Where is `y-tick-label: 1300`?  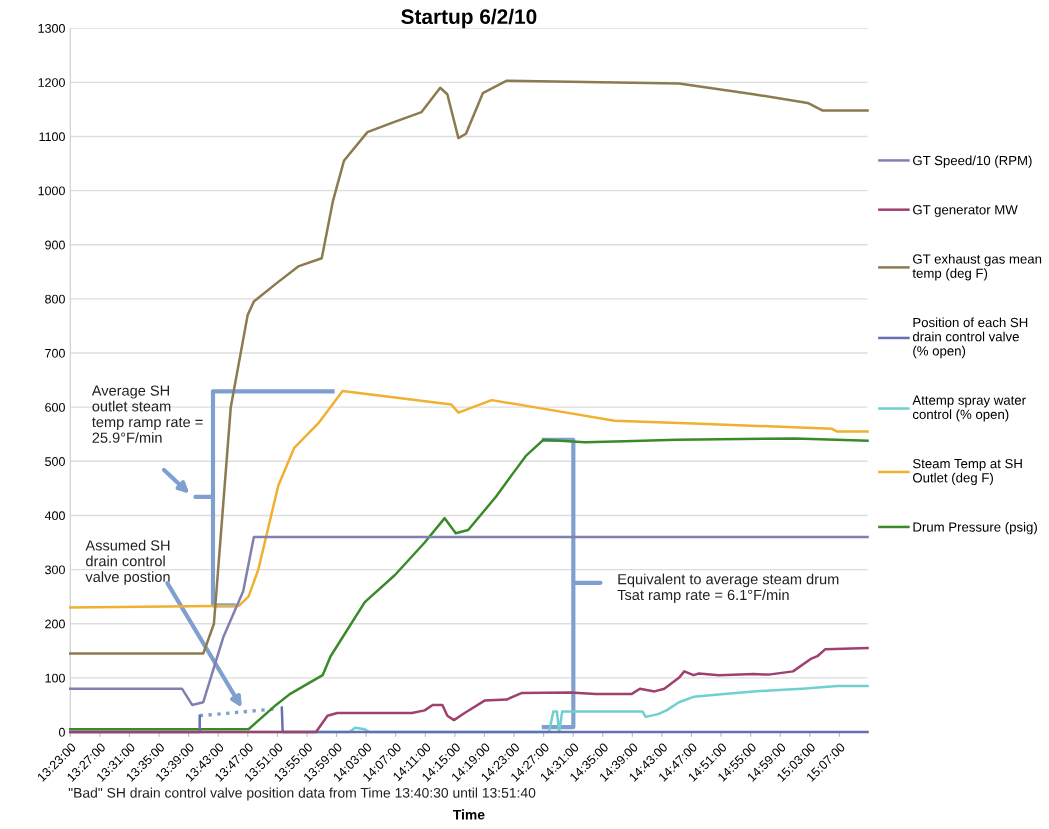
y-tick-label: 1300 is located at coordinates (51, 28).